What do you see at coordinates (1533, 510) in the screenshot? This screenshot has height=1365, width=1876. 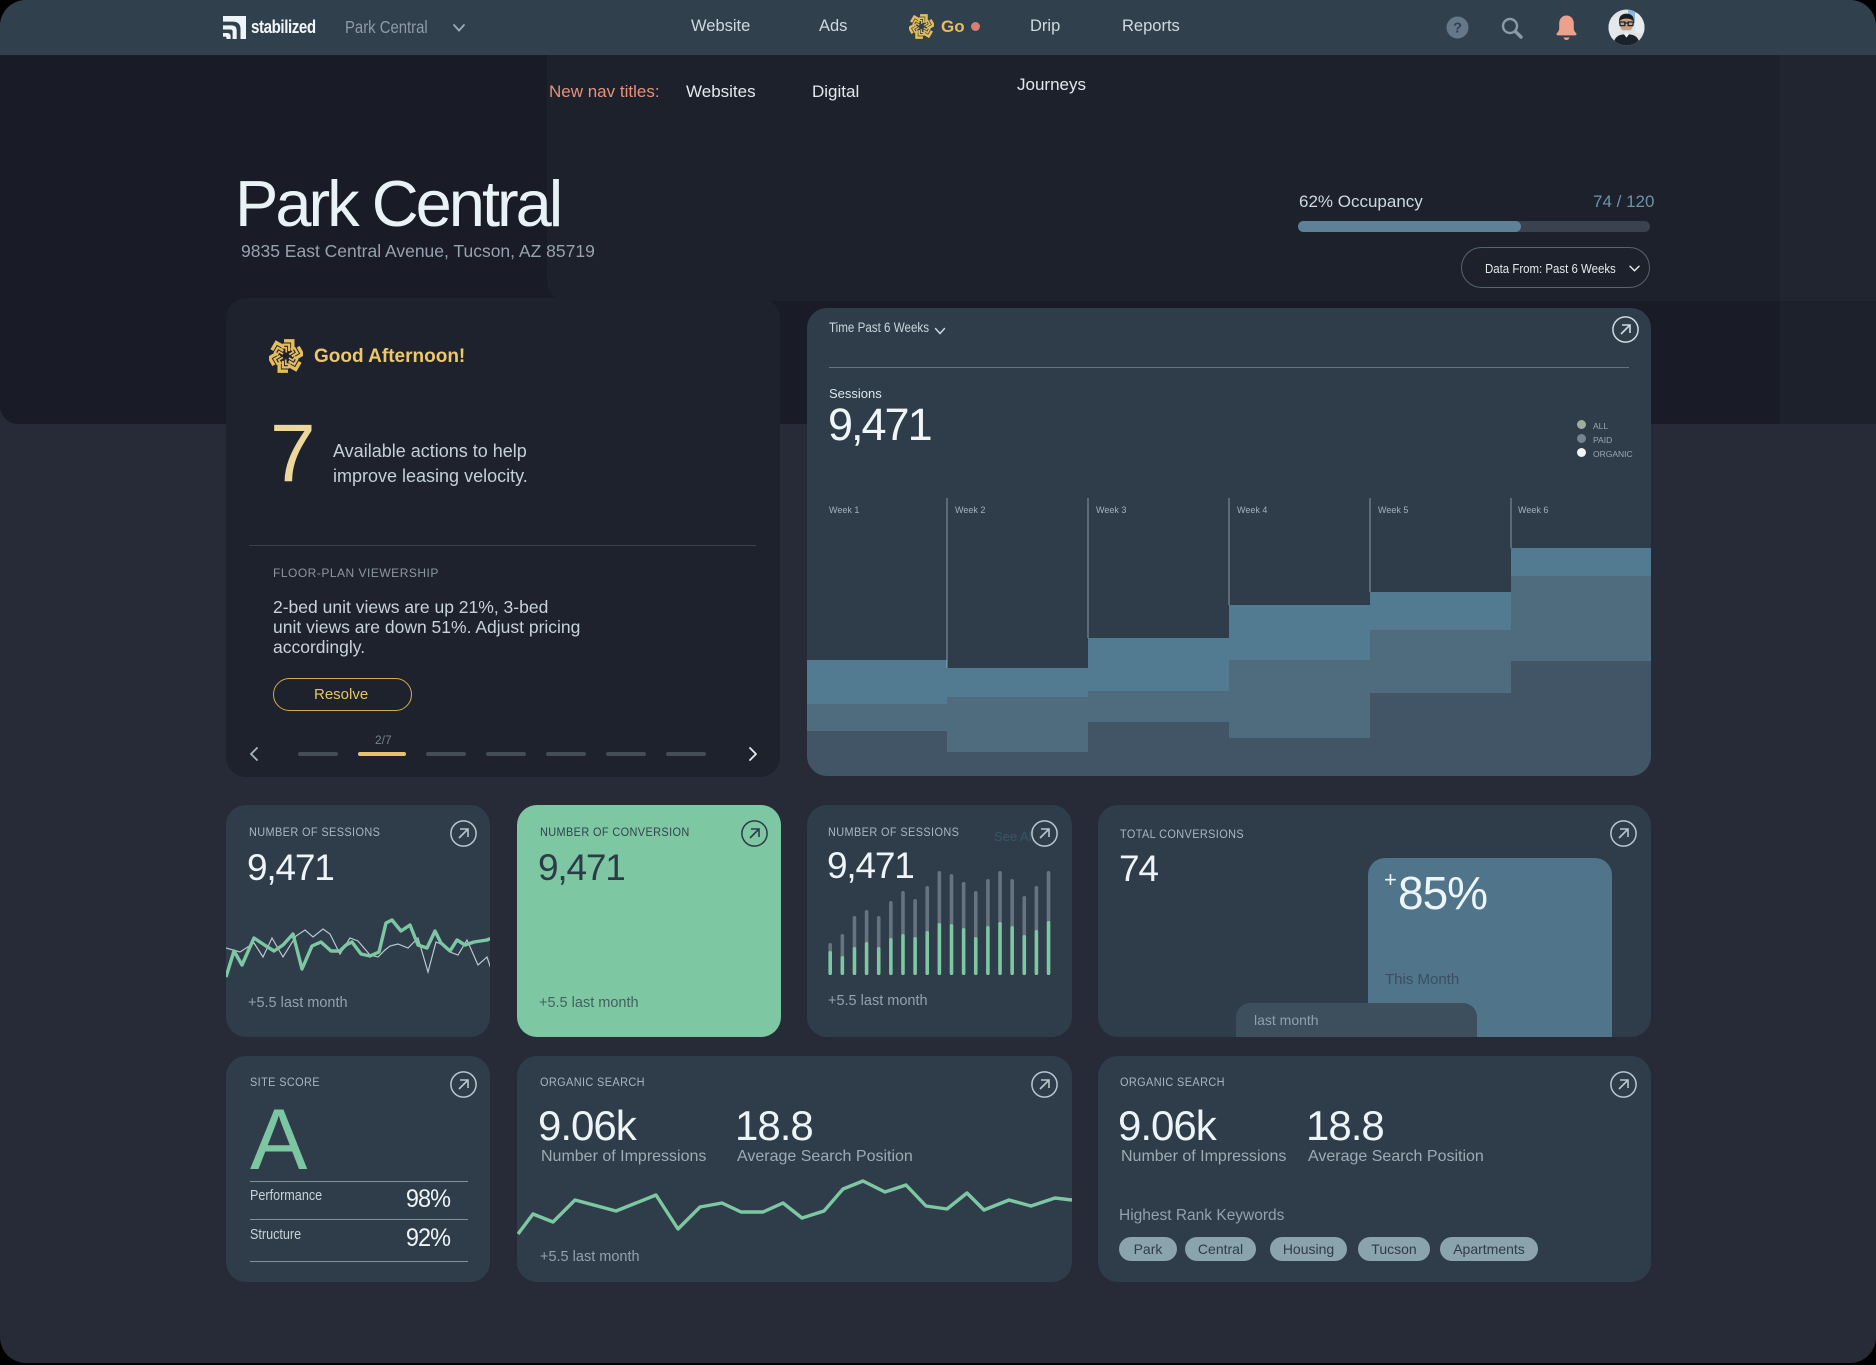 I see `svg-text: Week 6` at bounding box center [1533, 510].